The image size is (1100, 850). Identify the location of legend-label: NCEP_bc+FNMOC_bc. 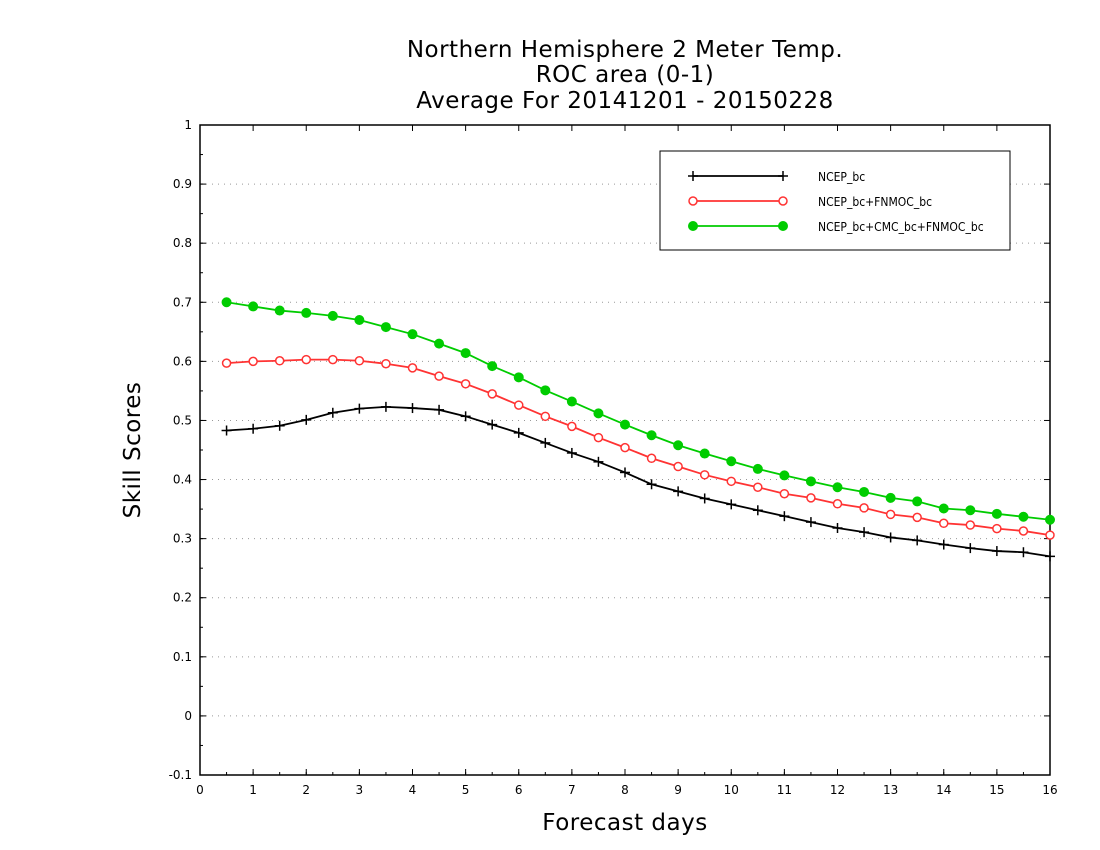
(875, 202).